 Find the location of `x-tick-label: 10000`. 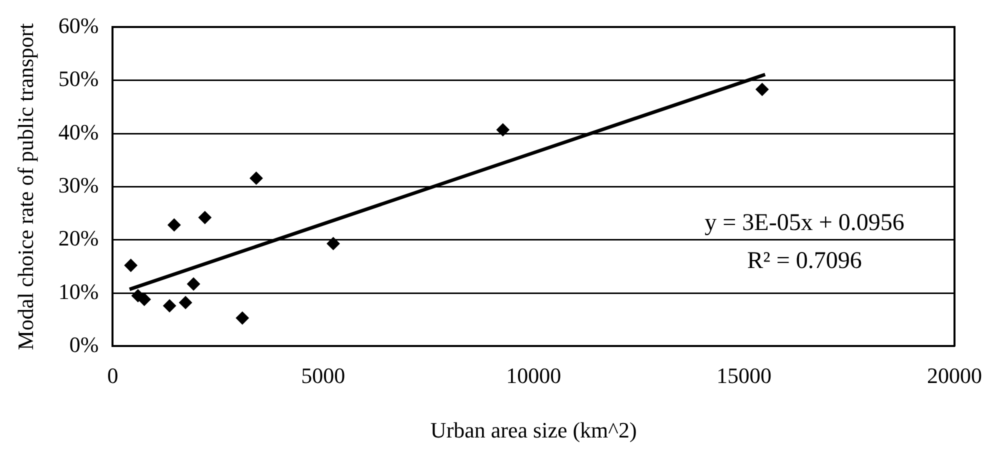

x-tick-label: 10000 is located at coordinates (534, 375).